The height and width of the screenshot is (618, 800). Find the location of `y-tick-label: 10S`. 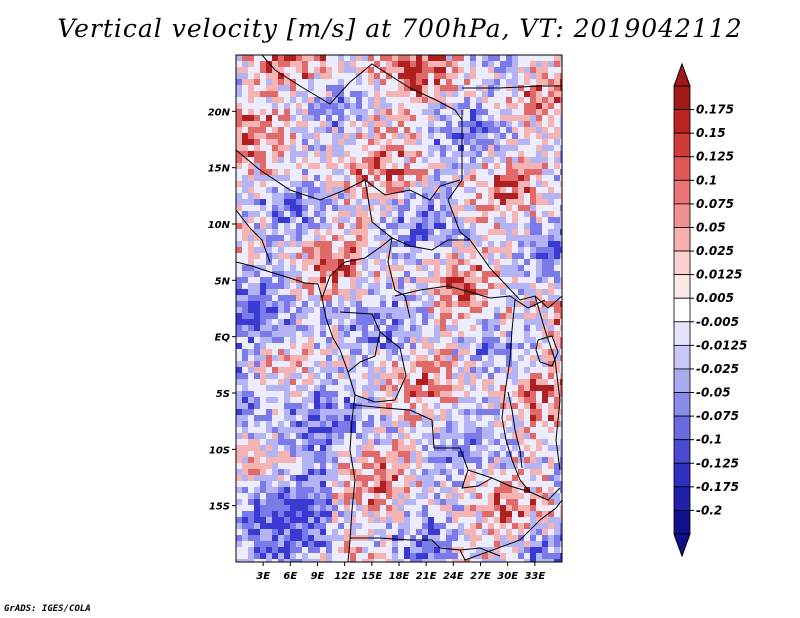

y-tick-label: 10S is located at coordinates (219, 450).